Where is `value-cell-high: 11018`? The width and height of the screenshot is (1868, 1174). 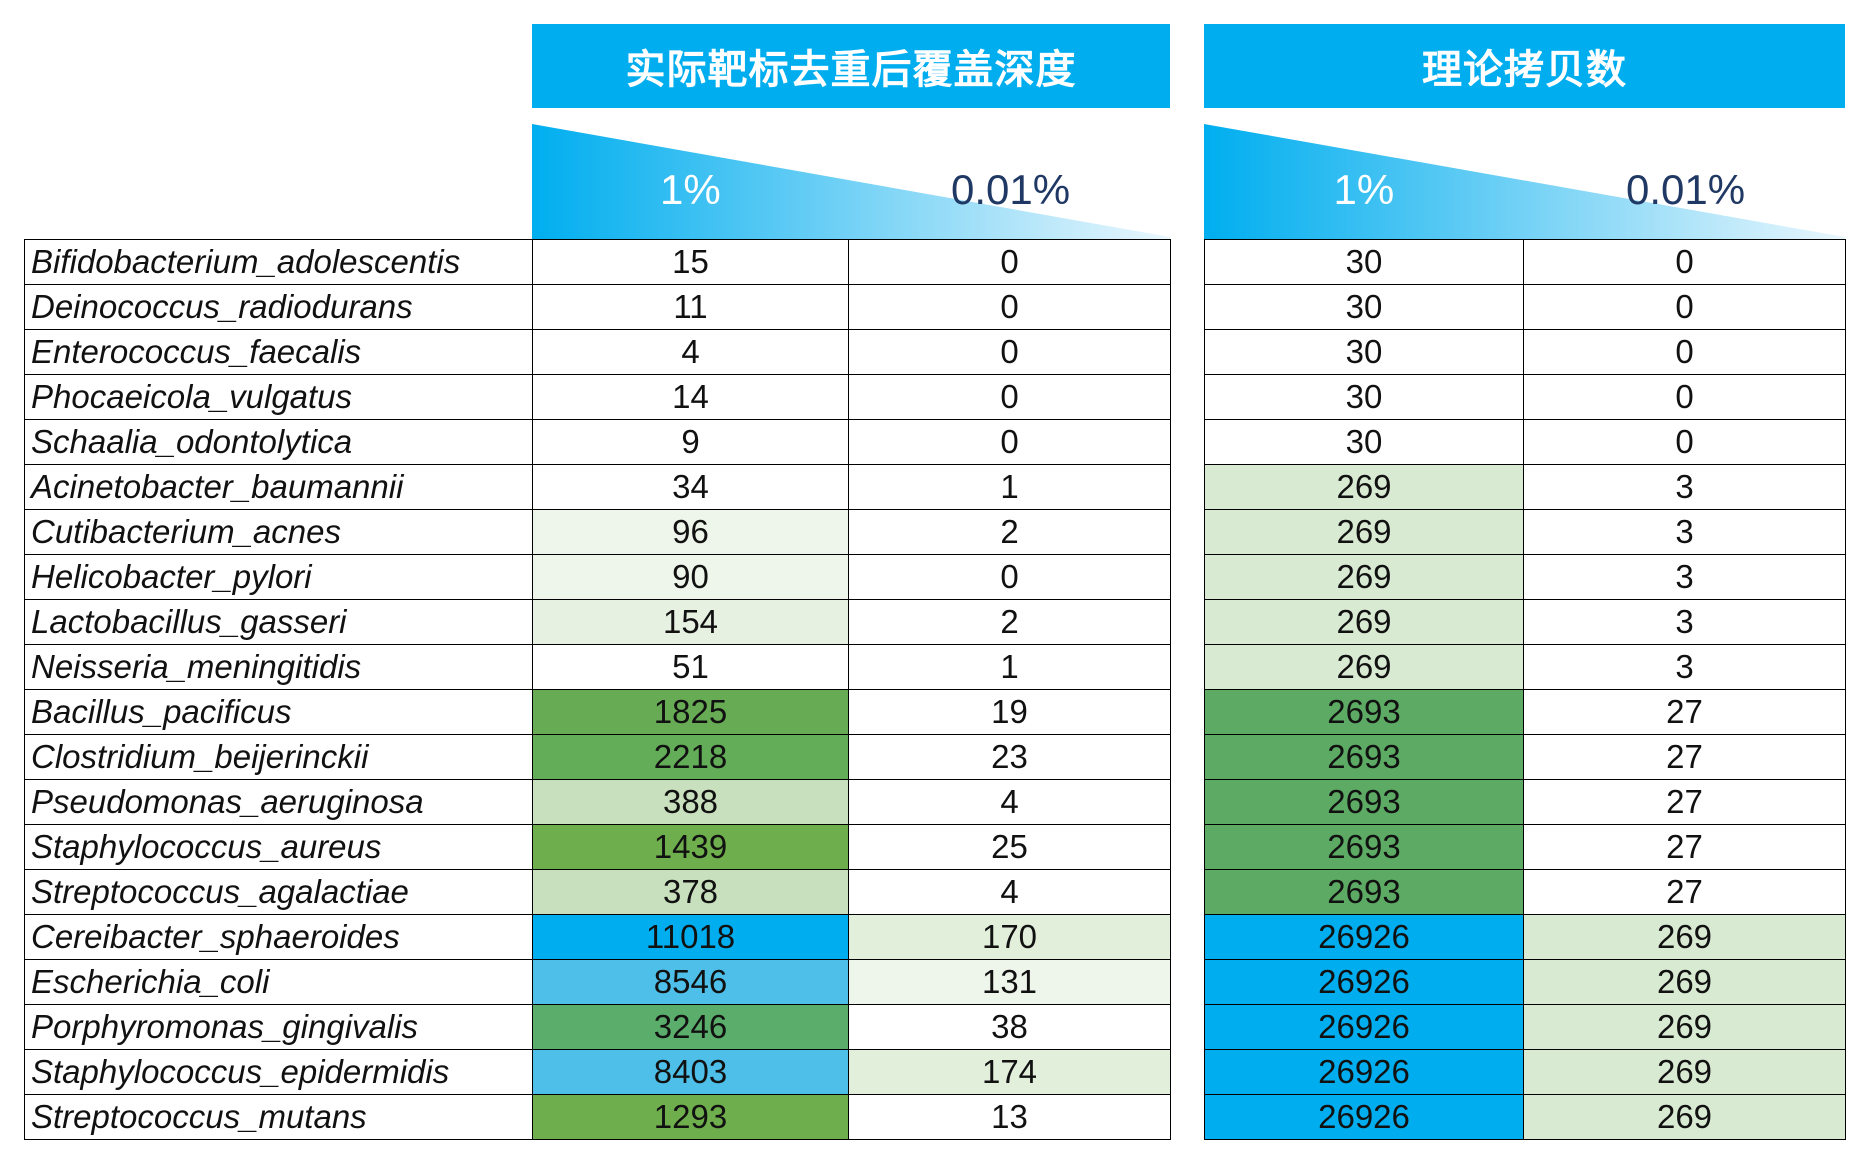 value-cell-high: 11018 is located at coordinates (690, 937).